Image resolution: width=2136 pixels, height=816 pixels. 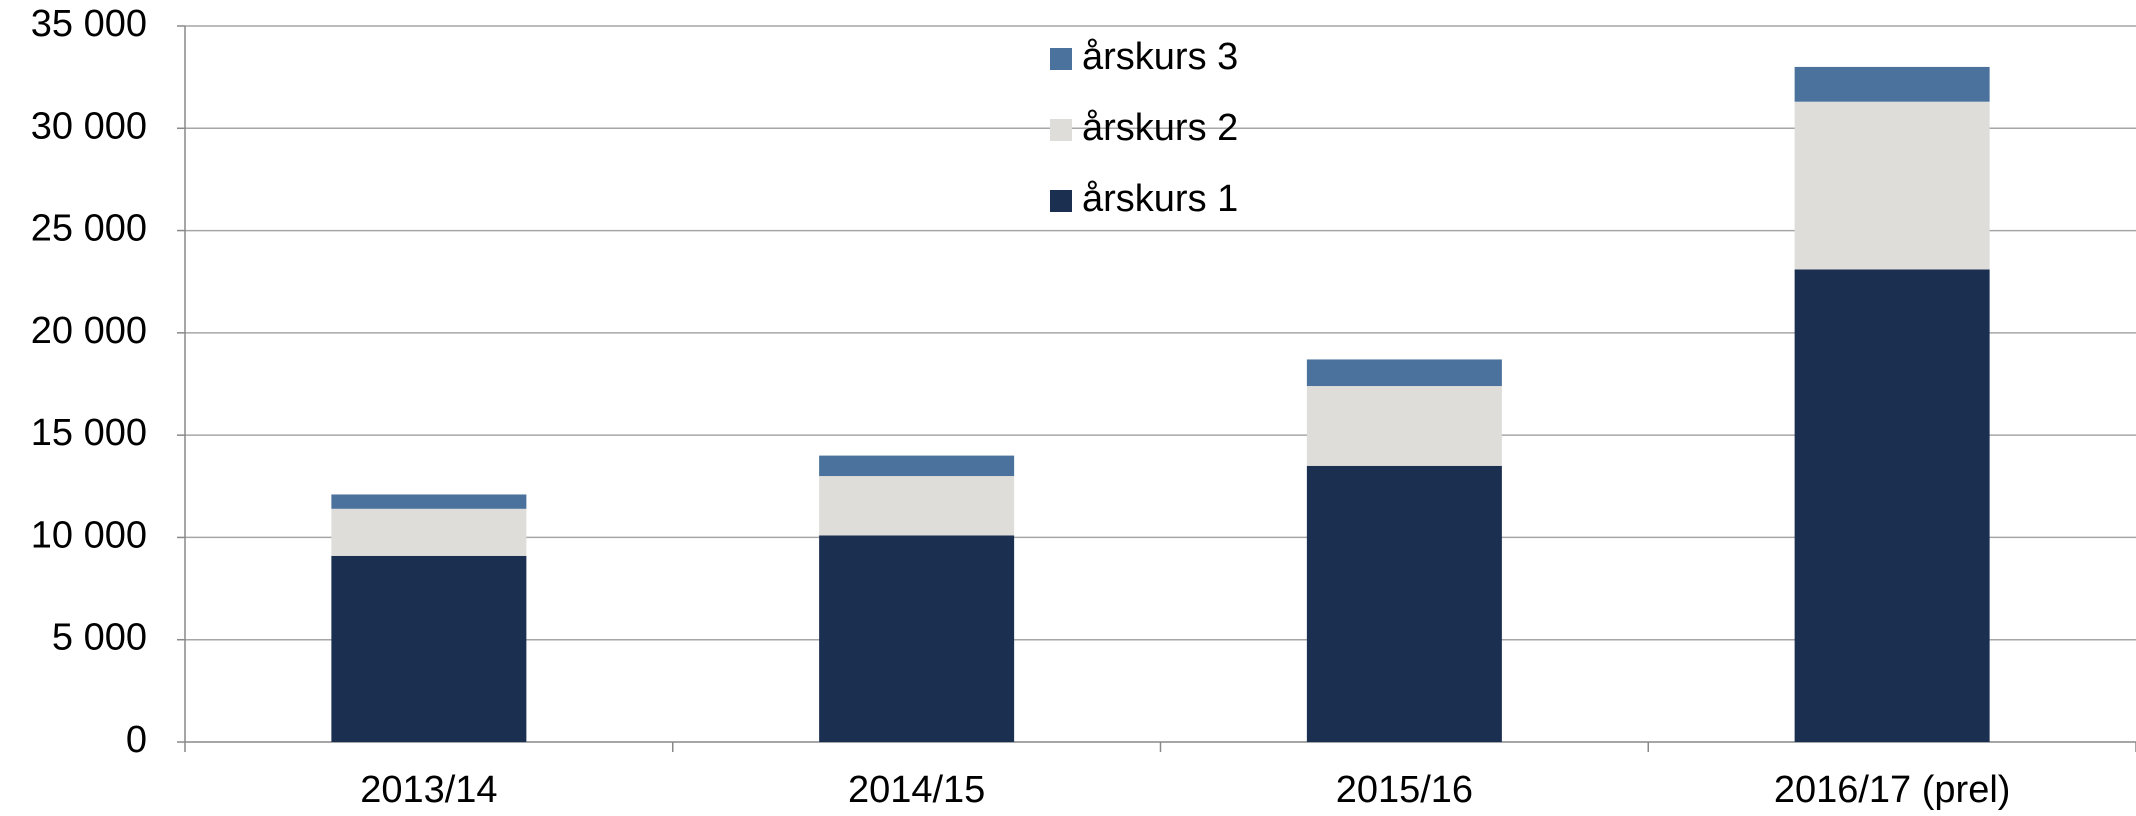 I want to click on legend-label: årskurs 1, so click(x=1160, y=199).